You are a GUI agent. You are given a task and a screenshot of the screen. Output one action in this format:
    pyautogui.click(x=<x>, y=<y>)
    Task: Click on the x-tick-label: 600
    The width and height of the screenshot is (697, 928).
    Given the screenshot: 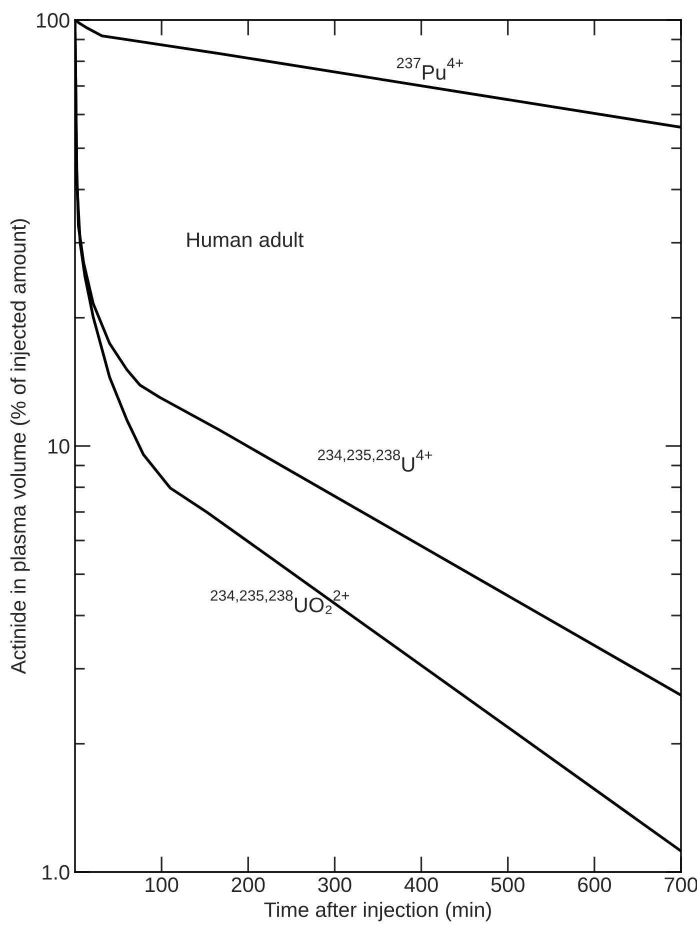 What is the action you would take?
    pyautogui.click(x=594, y=884)
    